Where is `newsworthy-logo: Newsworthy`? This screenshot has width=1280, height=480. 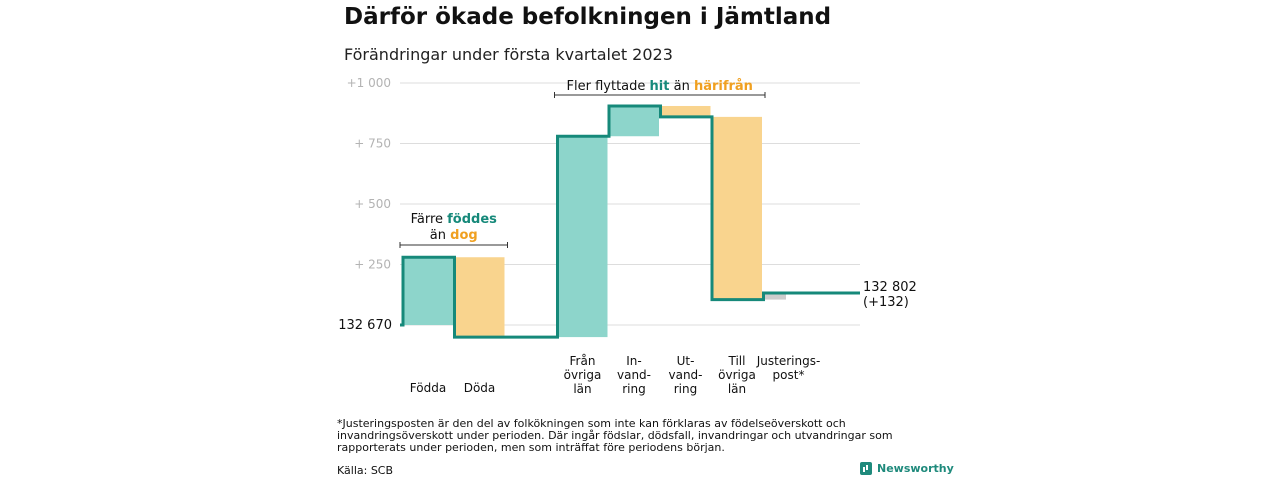 newsworthy-logo: Newsworthy is located at coordinates (907, 468).